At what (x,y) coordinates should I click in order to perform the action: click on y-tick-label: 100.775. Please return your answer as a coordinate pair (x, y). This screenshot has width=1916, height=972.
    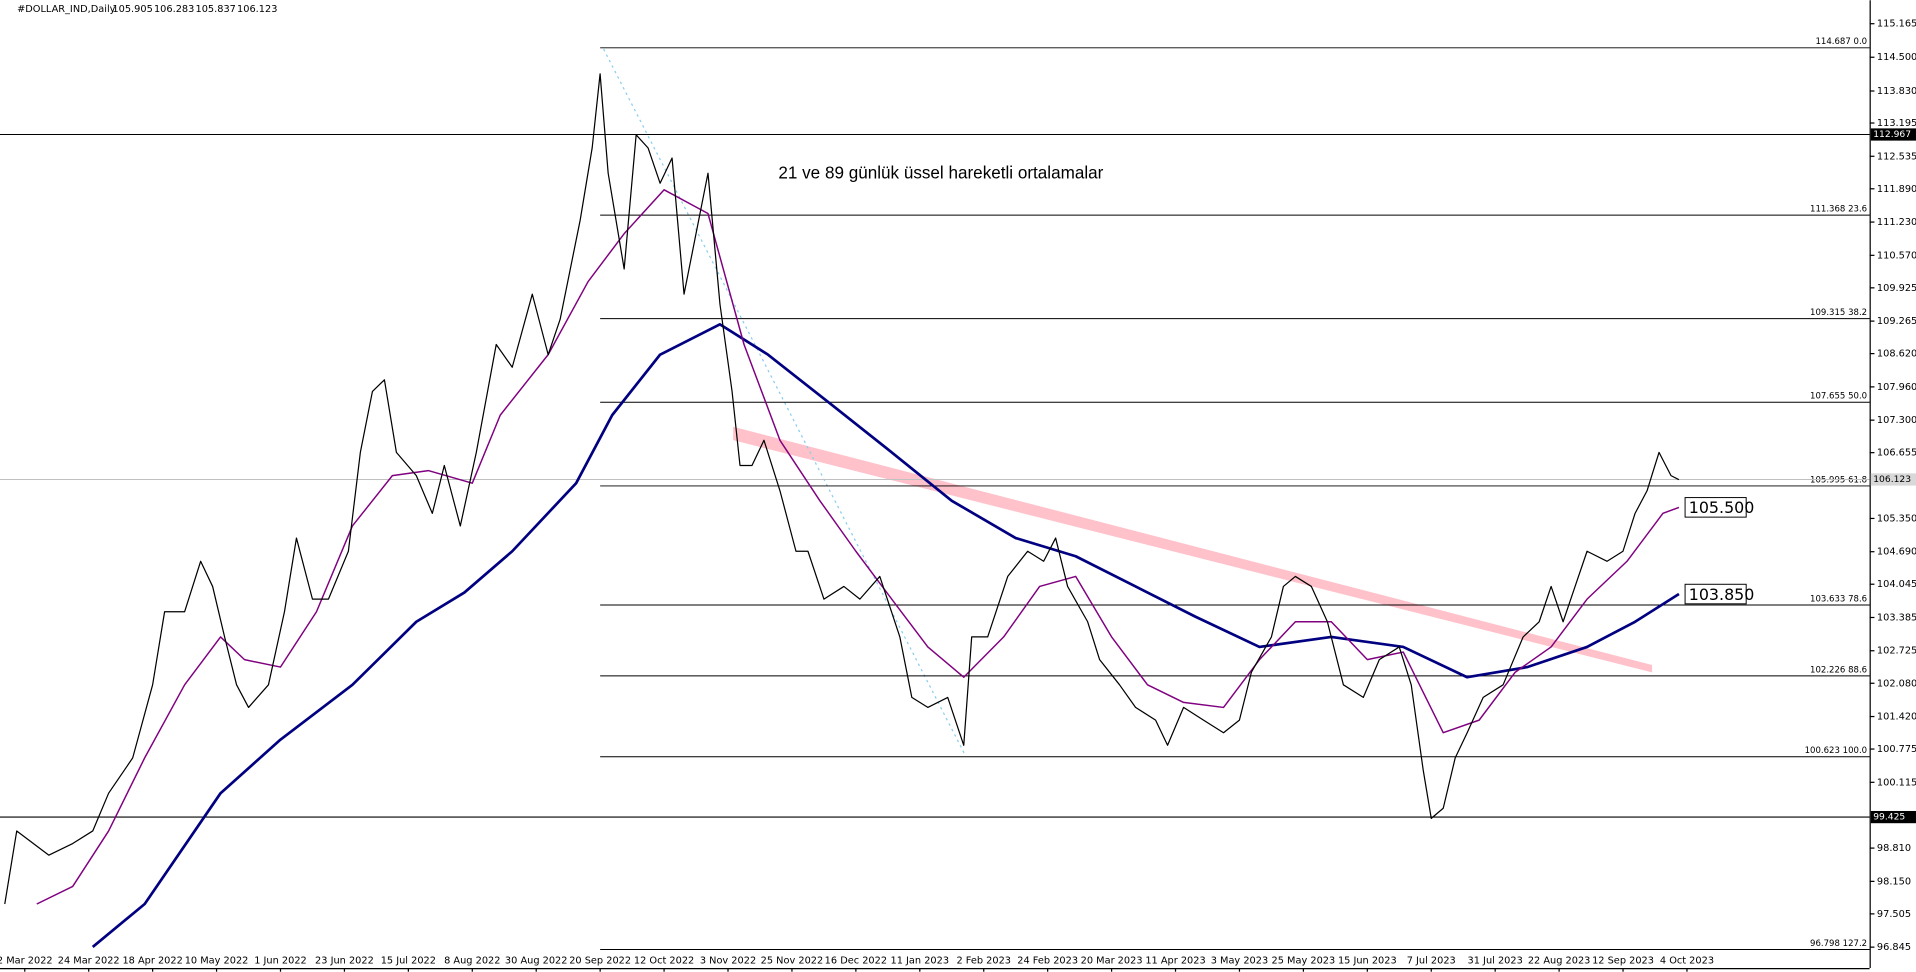
    Looking at the image, I should click on (1896, 749).